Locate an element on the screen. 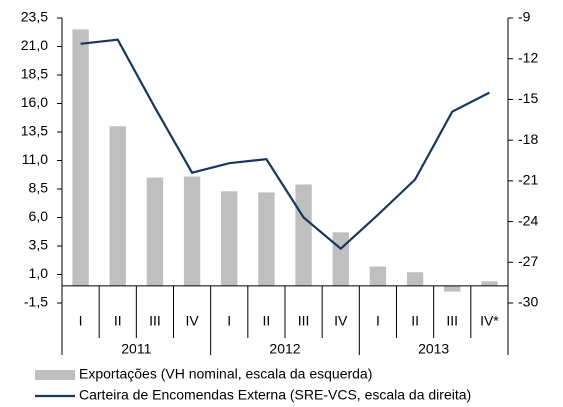 The image size is (563, 407). x-group-label: 2012 is located at coordinates (284, 349).